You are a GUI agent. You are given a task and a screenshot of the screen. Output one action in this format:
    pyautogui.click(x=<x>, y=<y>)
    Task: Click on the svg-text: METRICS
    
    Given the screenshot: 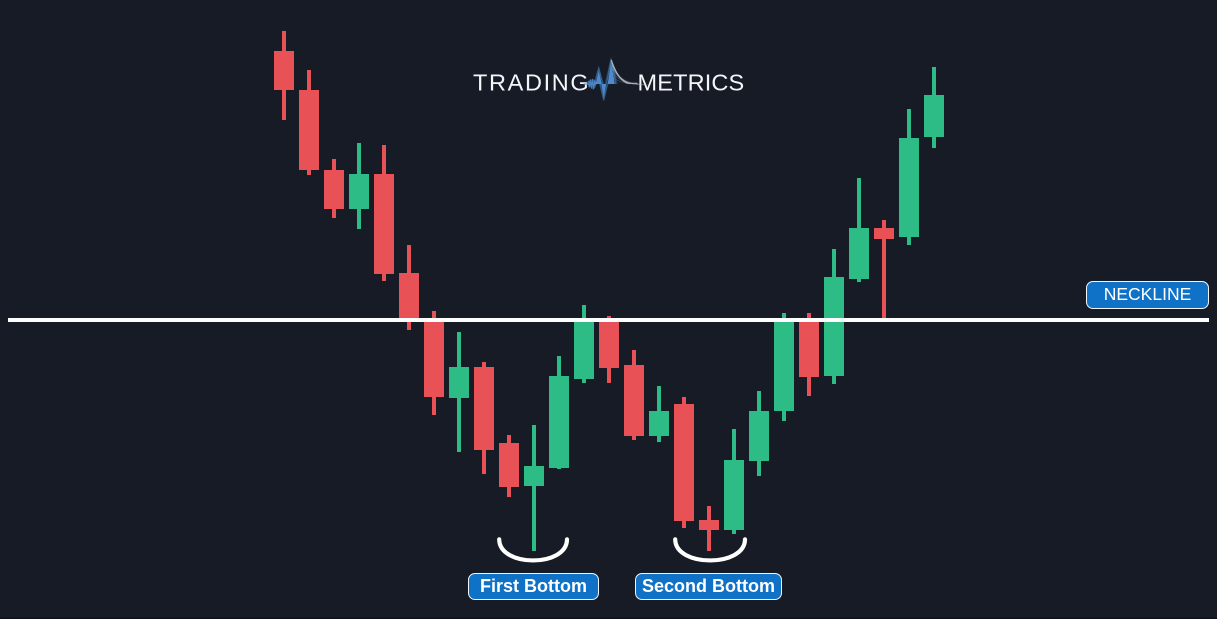 What is the action you would take?
    pyautogui.click(x=691, y=83)
    